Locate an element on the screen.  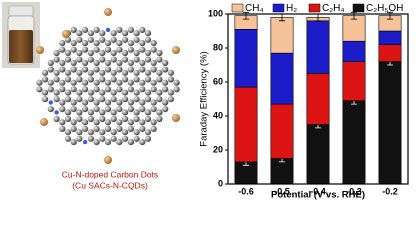
legend-swatch is located at coordinates (314, 8).